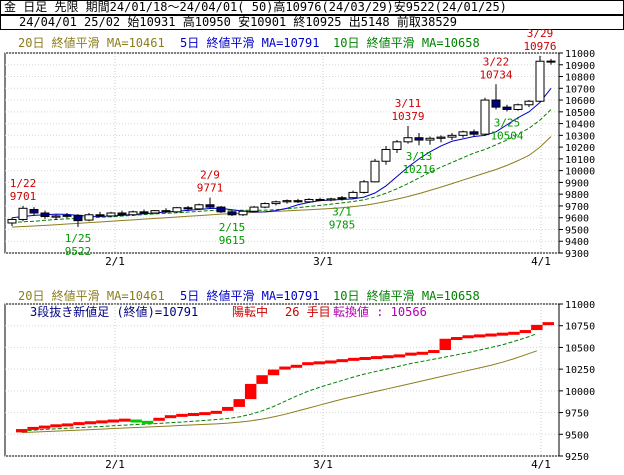 This screenshot has height=475, width=624. Describe the element at coordinates (539, 46) in the screenshot. I see `annotation-value: 10976` at that location.